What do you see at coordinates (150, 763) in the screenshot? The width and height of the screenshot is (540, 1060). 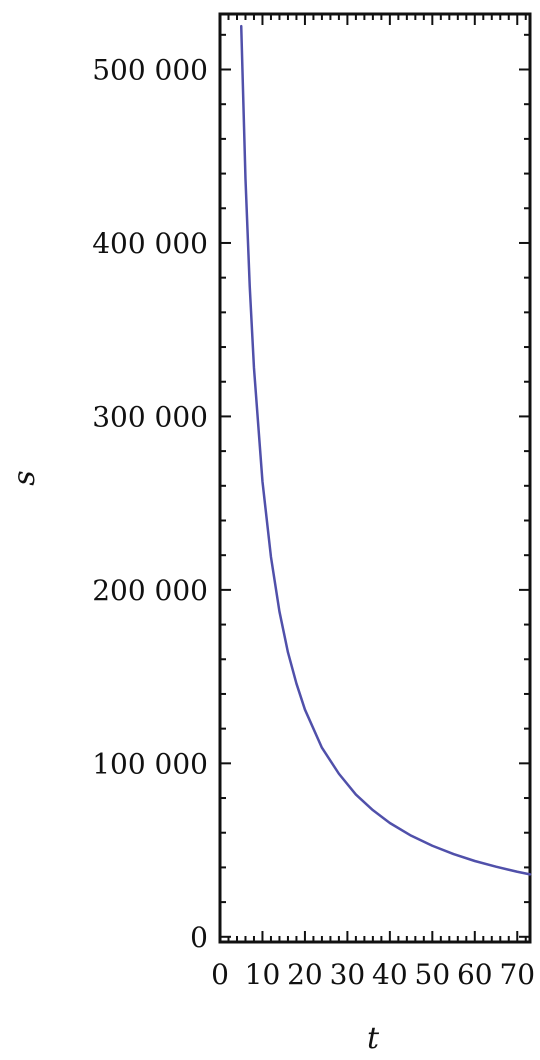 I see `y-tick-label: 100 000` at bounding box center [150, 763].